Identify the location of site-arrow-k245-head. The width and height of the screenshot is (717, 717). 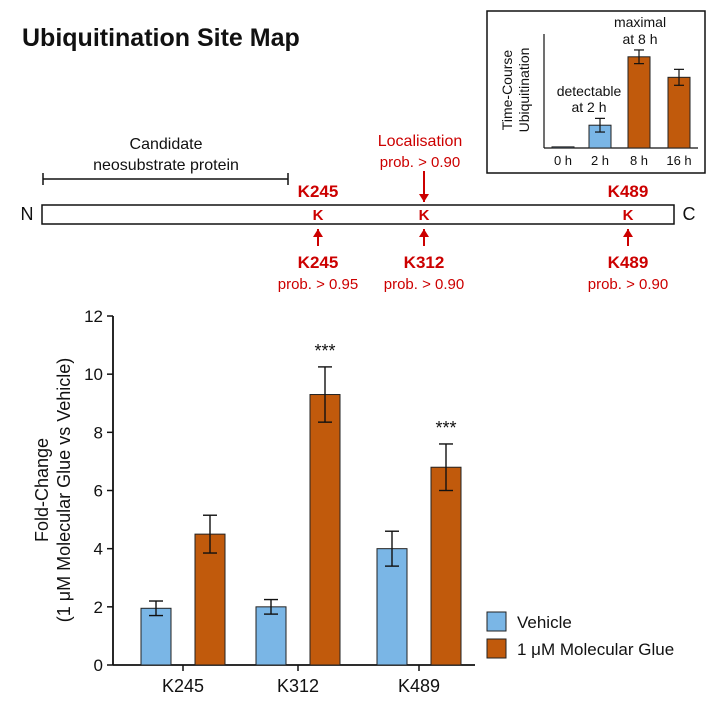
(318, 233).